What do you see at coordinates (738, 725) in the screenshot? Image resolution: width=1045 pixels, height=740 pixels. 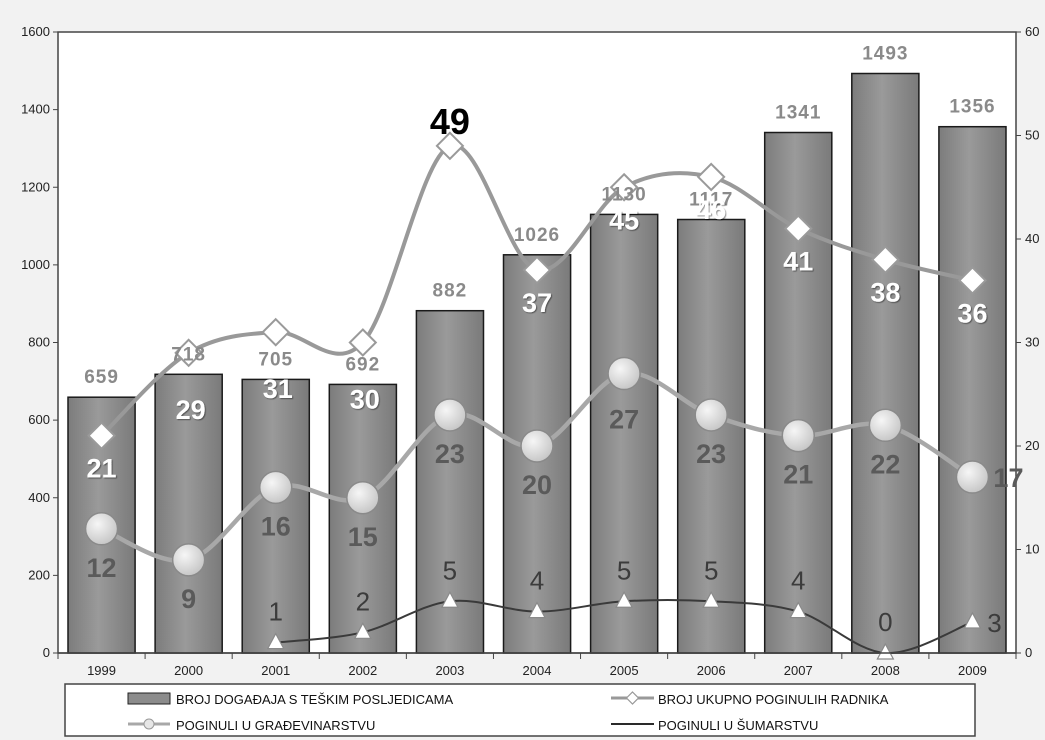 I see `legend-label-forestry: POGINULI U ŠUMARSTVU` at bounding box center [738, 725].